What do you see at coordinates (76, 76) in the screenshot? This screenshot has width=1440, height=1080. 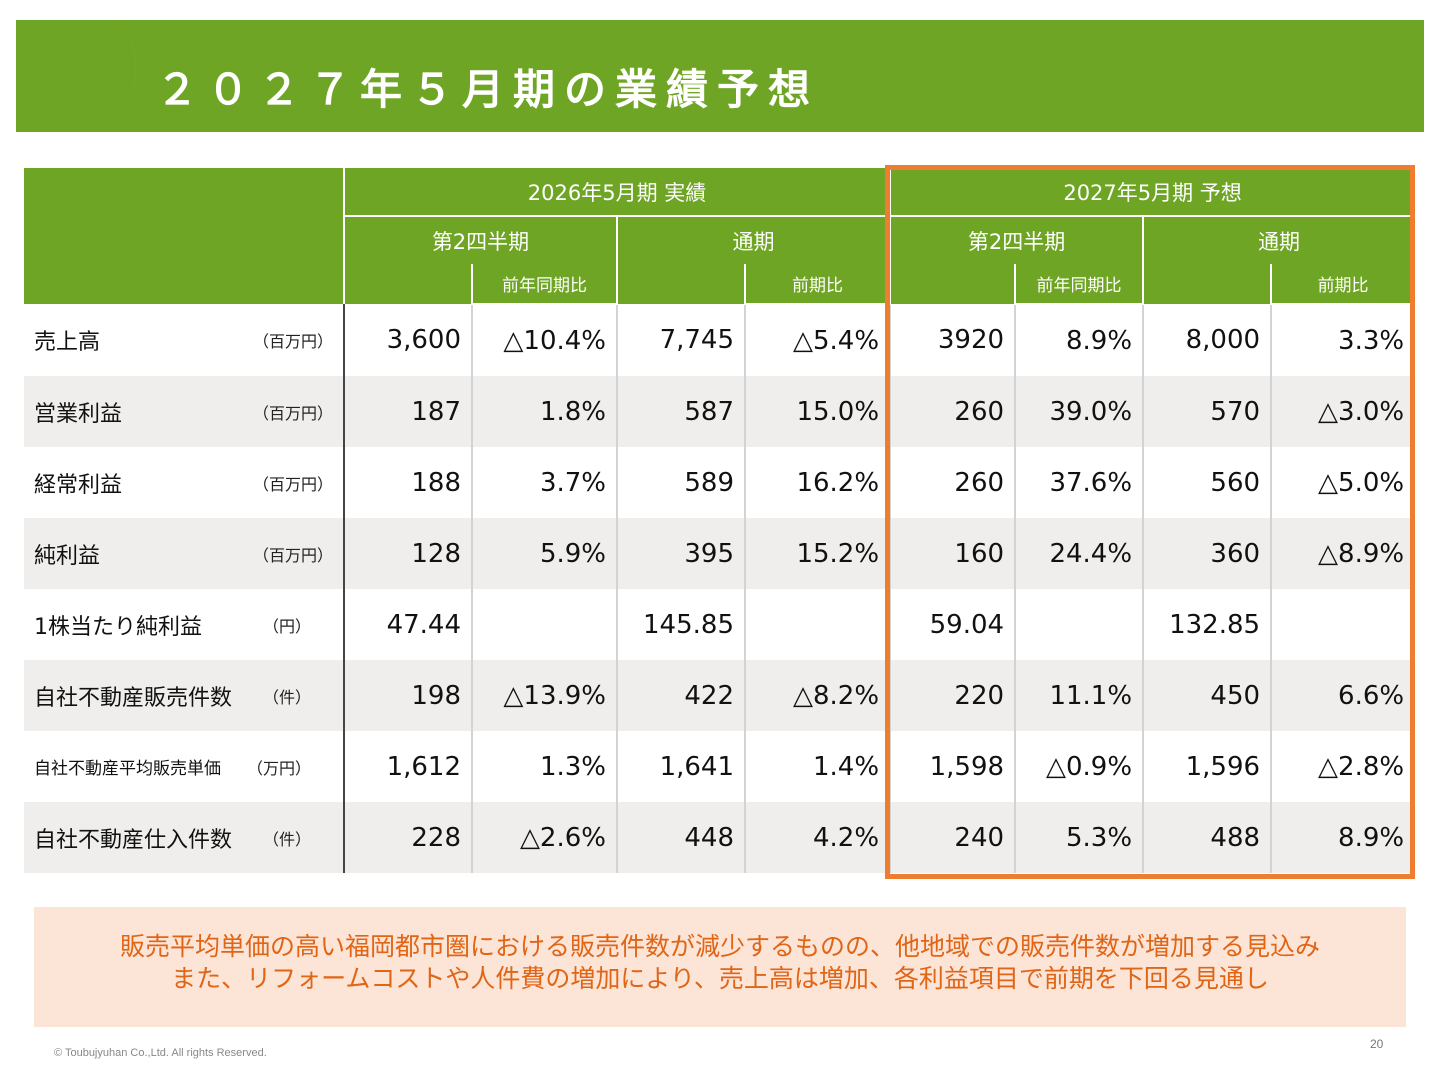 I see `banner-accent-shape` at bounding box center [76, 76].